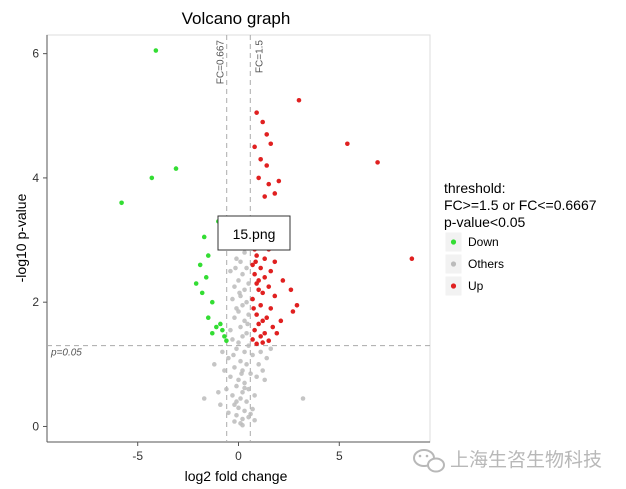 The height and width of the screenshot is (489, 626). What do you see at coordinates (35, 426) in the screenshot?
I see `y-tick-label: 0` at bounding box center [35, 426].